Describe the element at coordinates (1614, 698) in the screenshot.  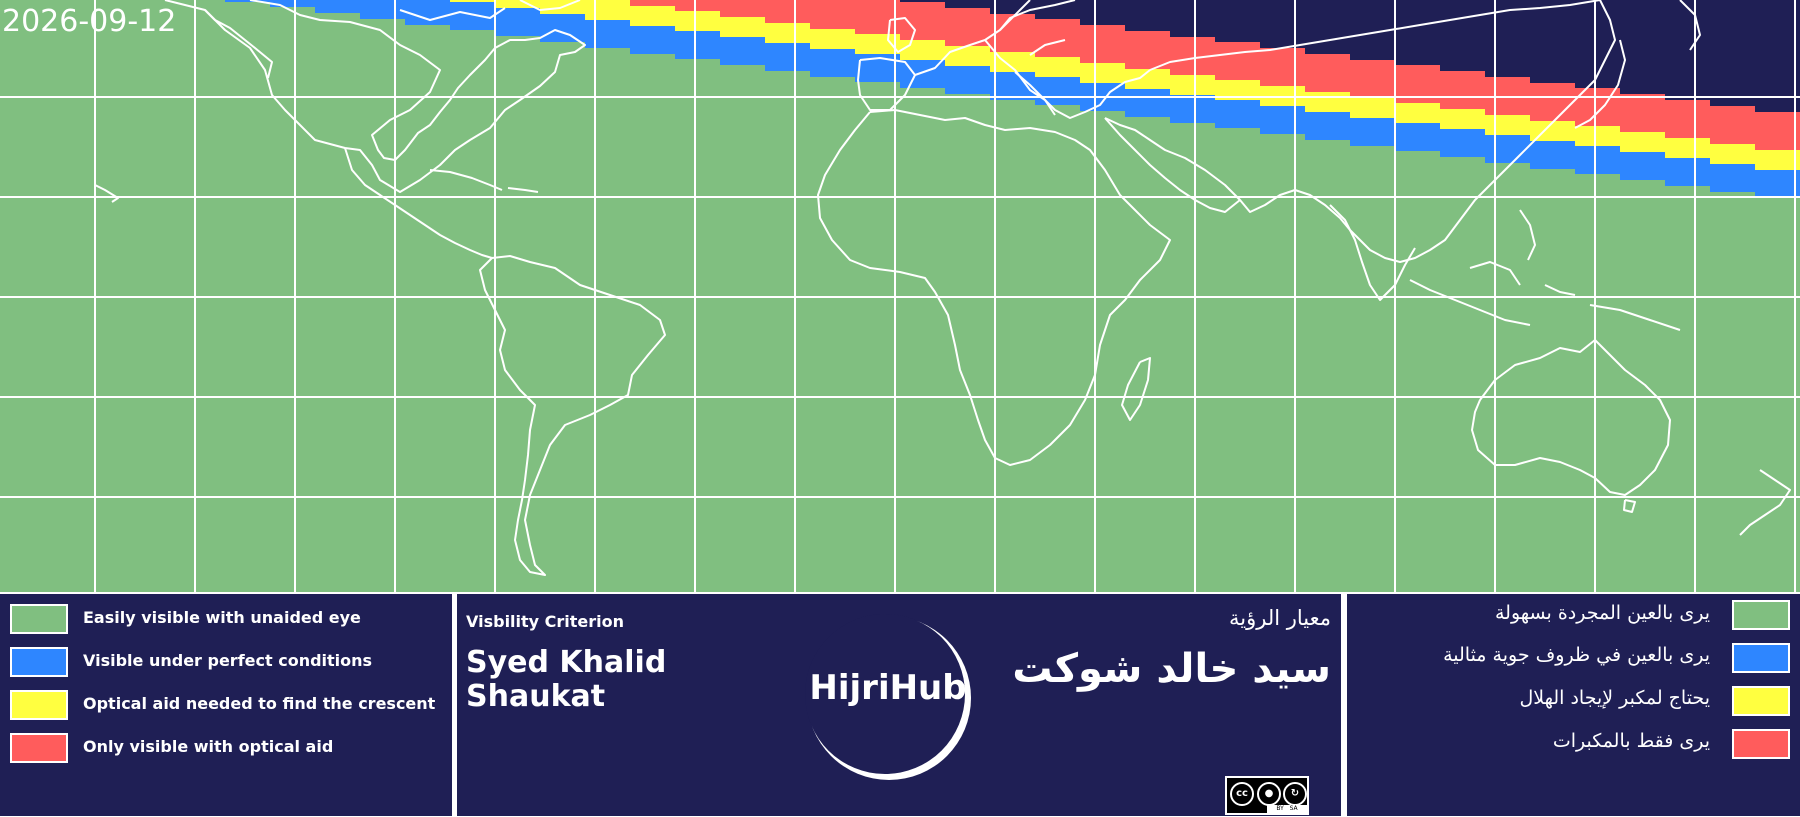
I see `legend-ar-label-optical-needed: يحتاج لمكبر لإيجاد الهلال` at that location.